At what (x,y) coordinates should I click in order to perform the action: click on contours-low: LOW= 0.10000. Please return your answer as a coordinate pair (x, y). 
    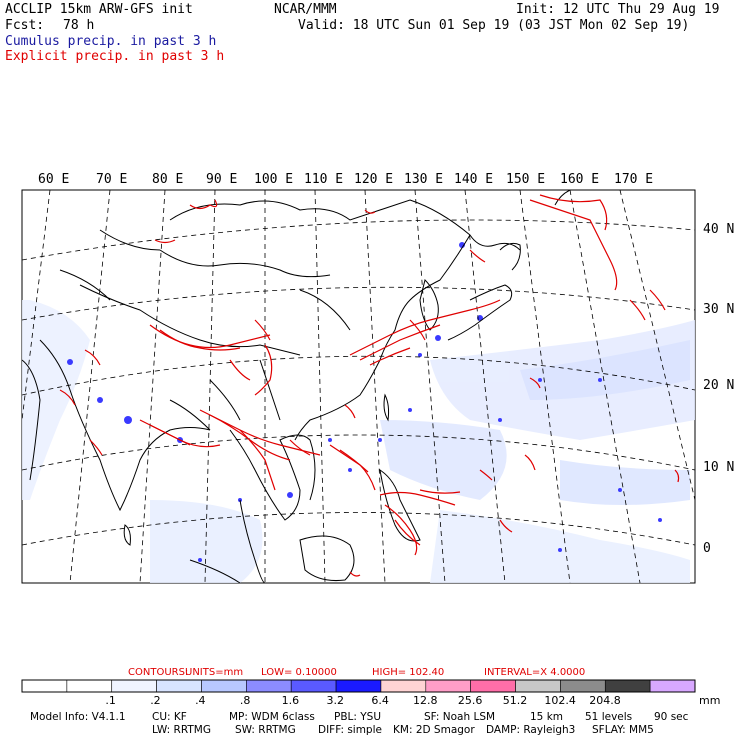
    Looking at the image, I should click on (299, 672).